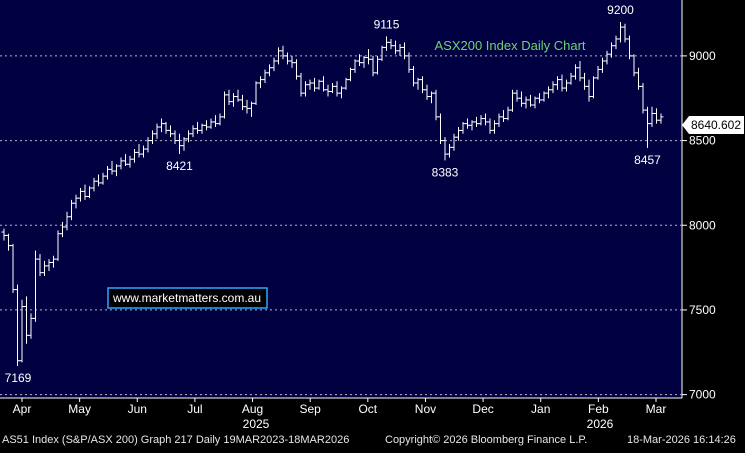 This screenshot has width=745, height=453. Describe the element at coordinates (194, 409) in the screenshot. I see `x-tick-label: Jul` at that location.